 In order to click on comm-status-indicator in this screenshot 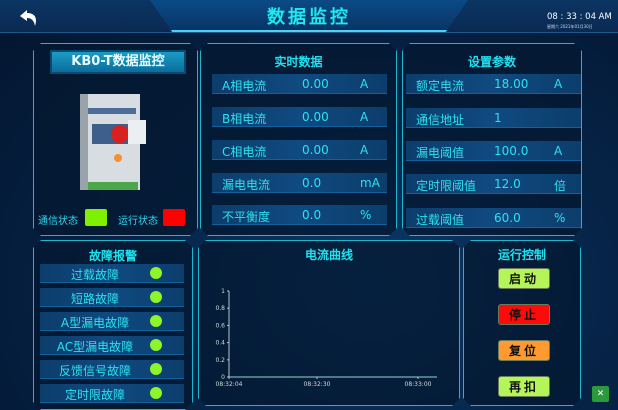, I will do `click(96, 217)`.